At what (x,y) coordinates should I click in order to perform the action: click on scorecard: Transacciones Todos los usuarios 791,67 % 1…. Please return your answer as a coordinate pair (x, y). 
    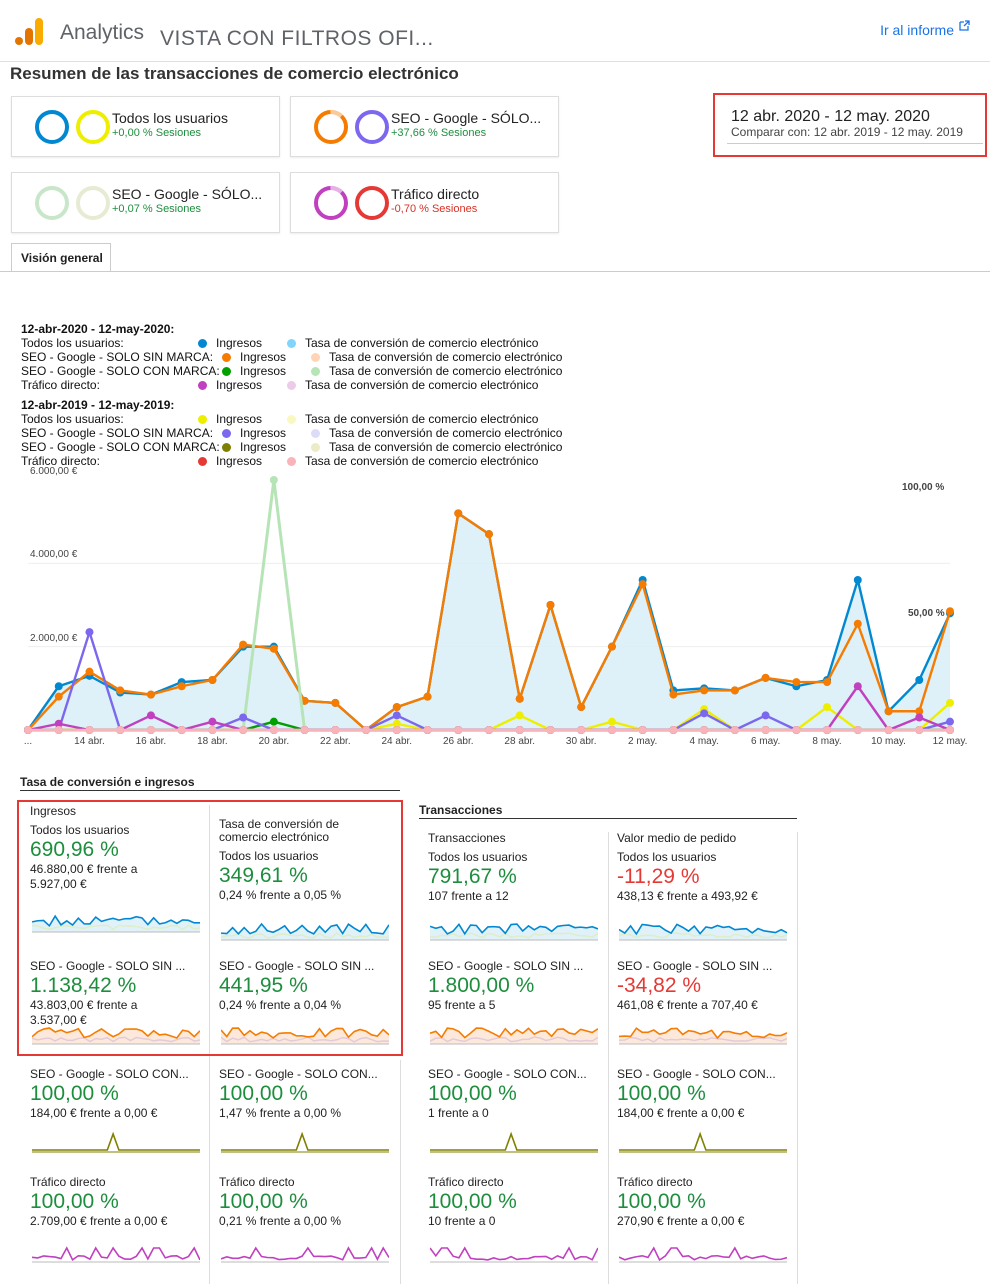
    Looking at the image, I should click on (518, 868).